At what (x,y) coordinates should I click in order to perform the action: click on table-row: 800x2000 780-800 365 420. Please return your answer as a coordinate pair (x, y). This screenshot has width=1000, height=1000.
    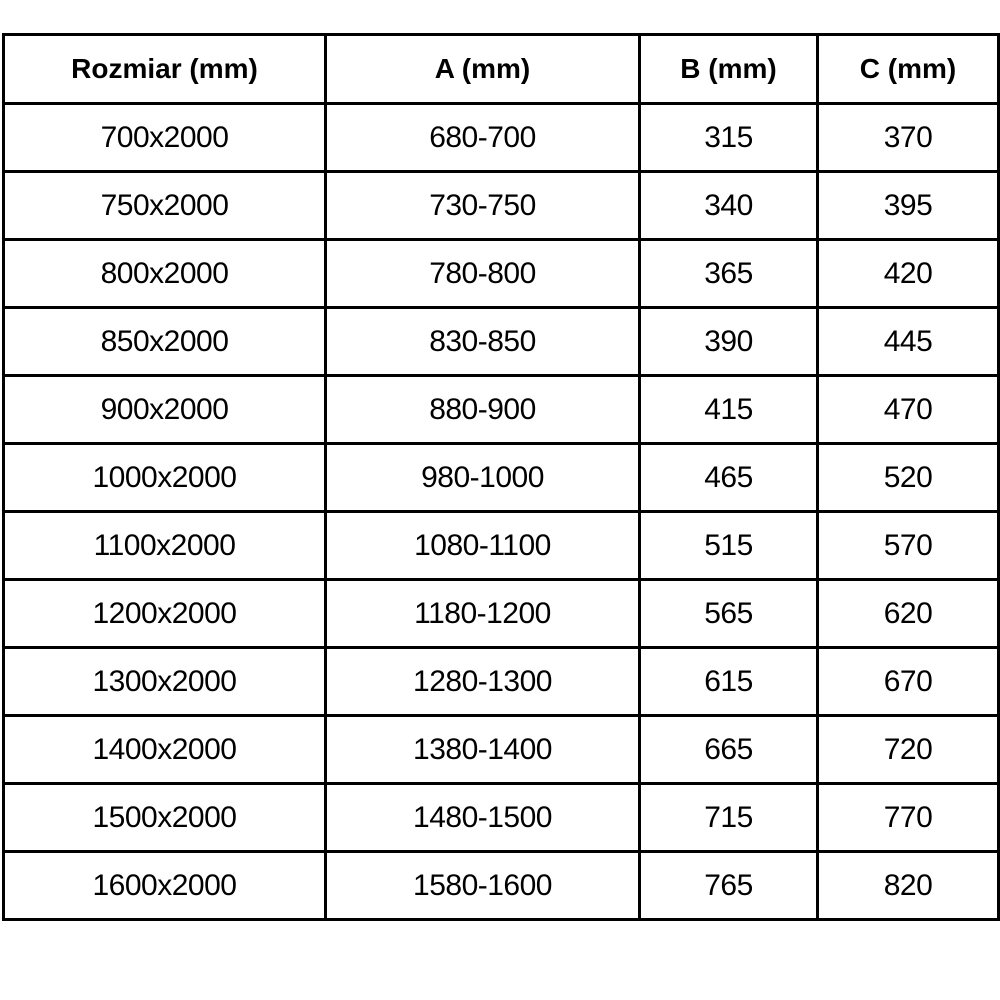
    Looking at the image, I should click on (501, 273).